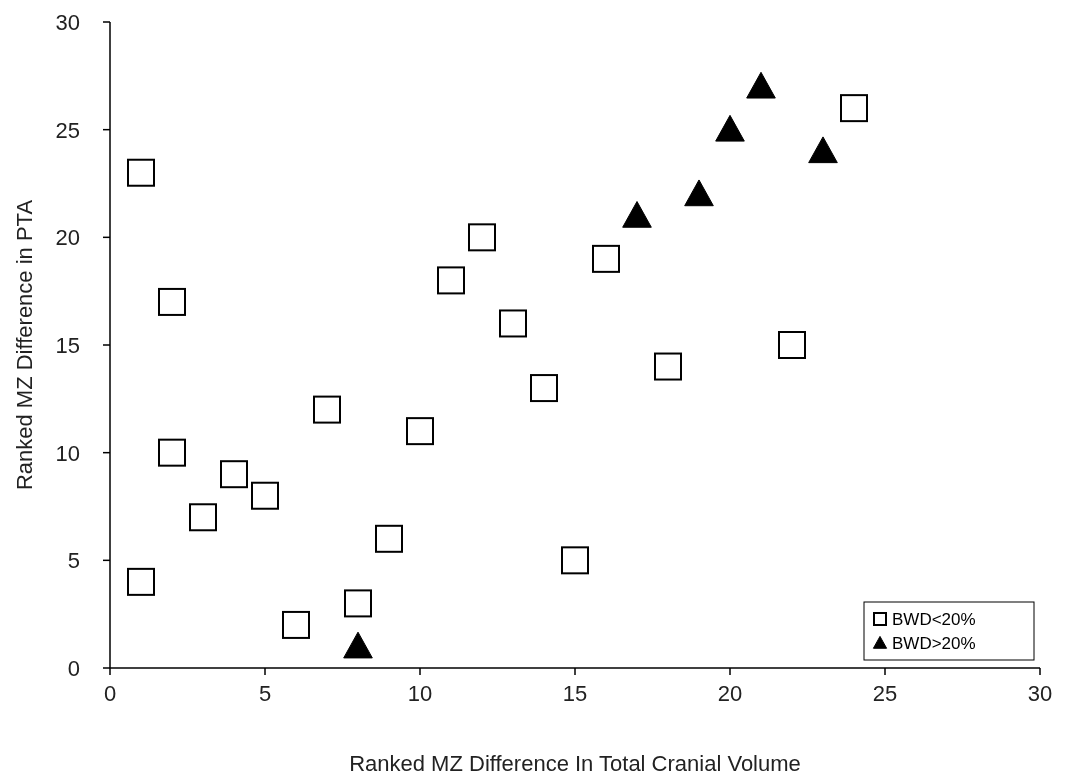 This screenshot has height=781, width=1069. Describe the element at coordinates (73, 668) in the screenshot. I see `y-tick-label: 0` at that location.